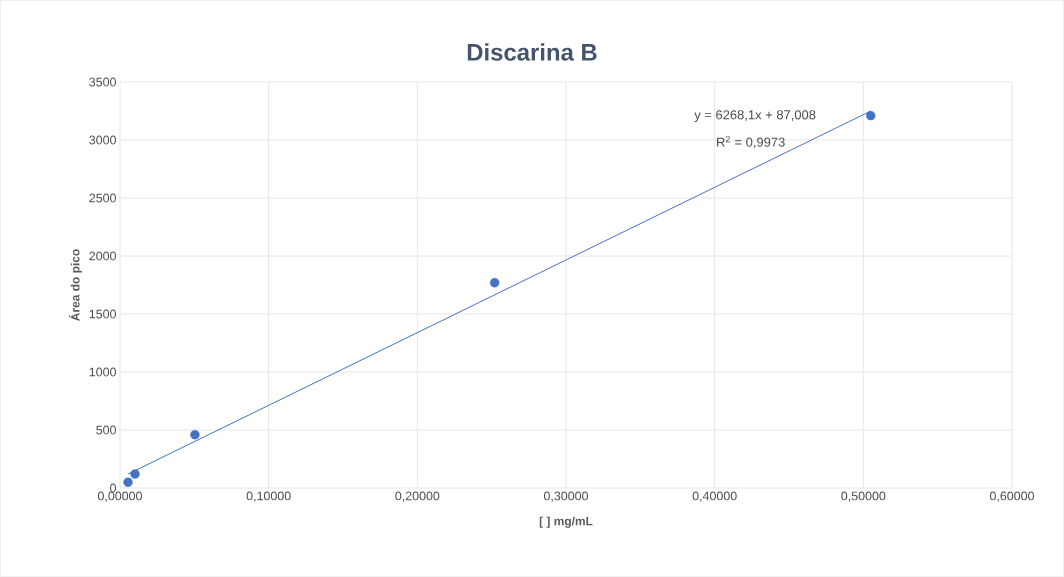  Describe the element at coordinates (714, 496) in the screenshot. I see `x-tick-label: 0,40000` at that location.